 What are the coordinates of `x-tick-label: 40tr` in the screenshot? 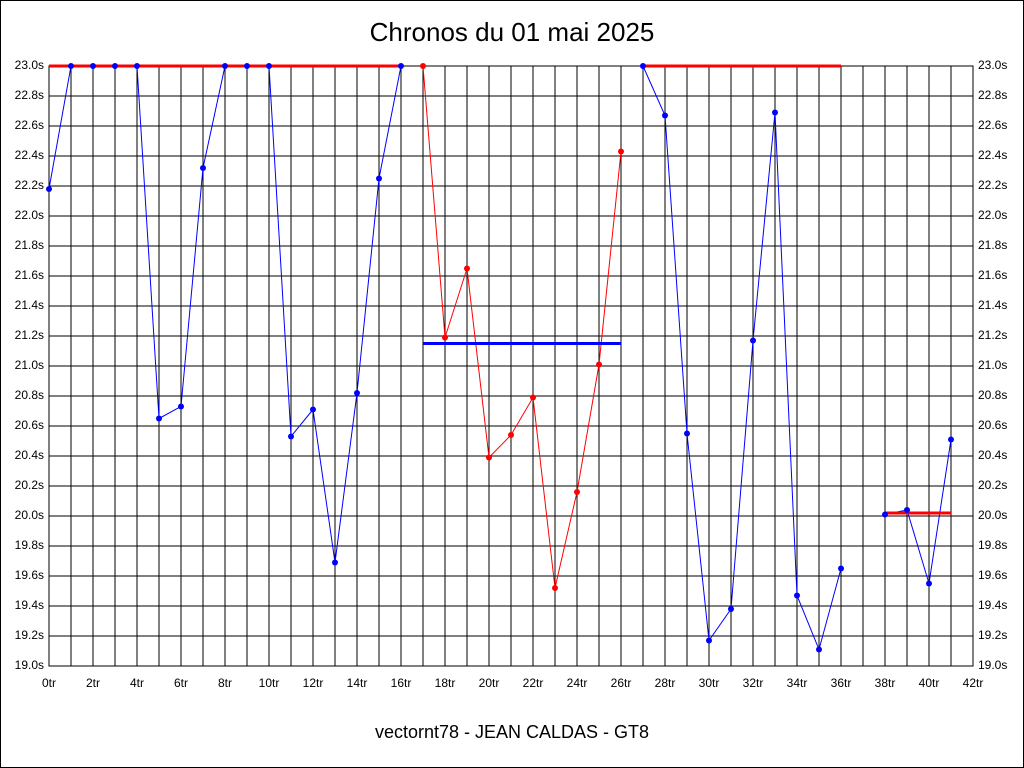 It's located at (929, 683).